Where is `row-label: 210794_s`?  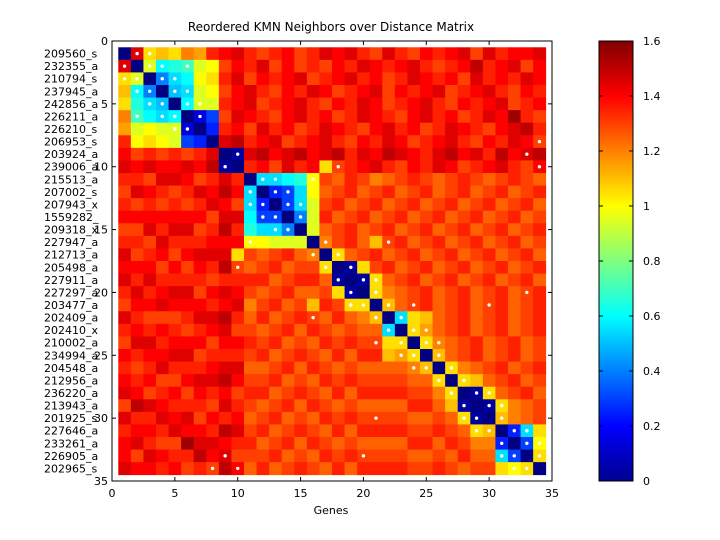 row-label: 210794_s is located at coordinates (70, 79).